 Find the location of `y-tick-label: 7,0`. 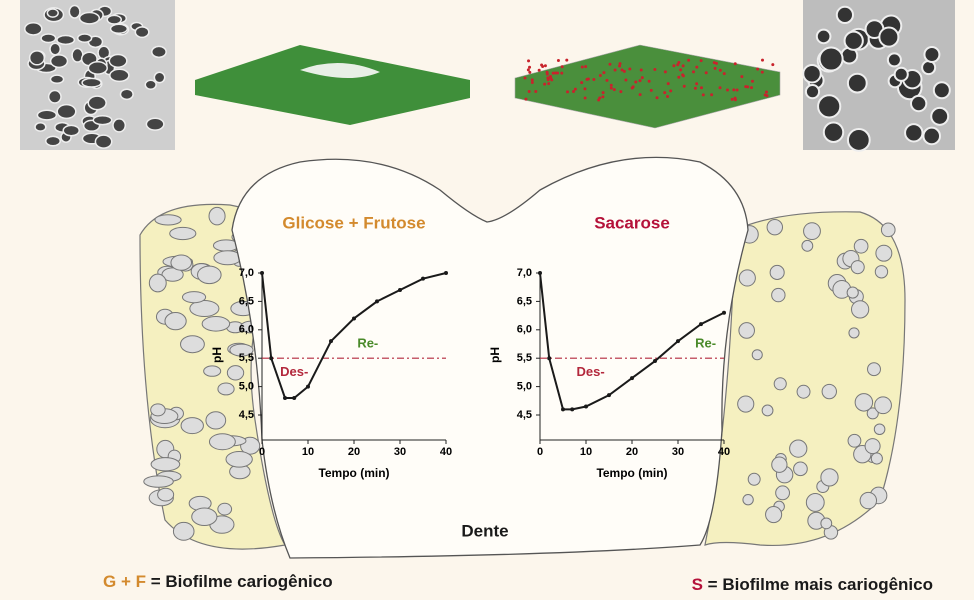

y-tick-label: 7,0 is located at coordinates (524, 273).